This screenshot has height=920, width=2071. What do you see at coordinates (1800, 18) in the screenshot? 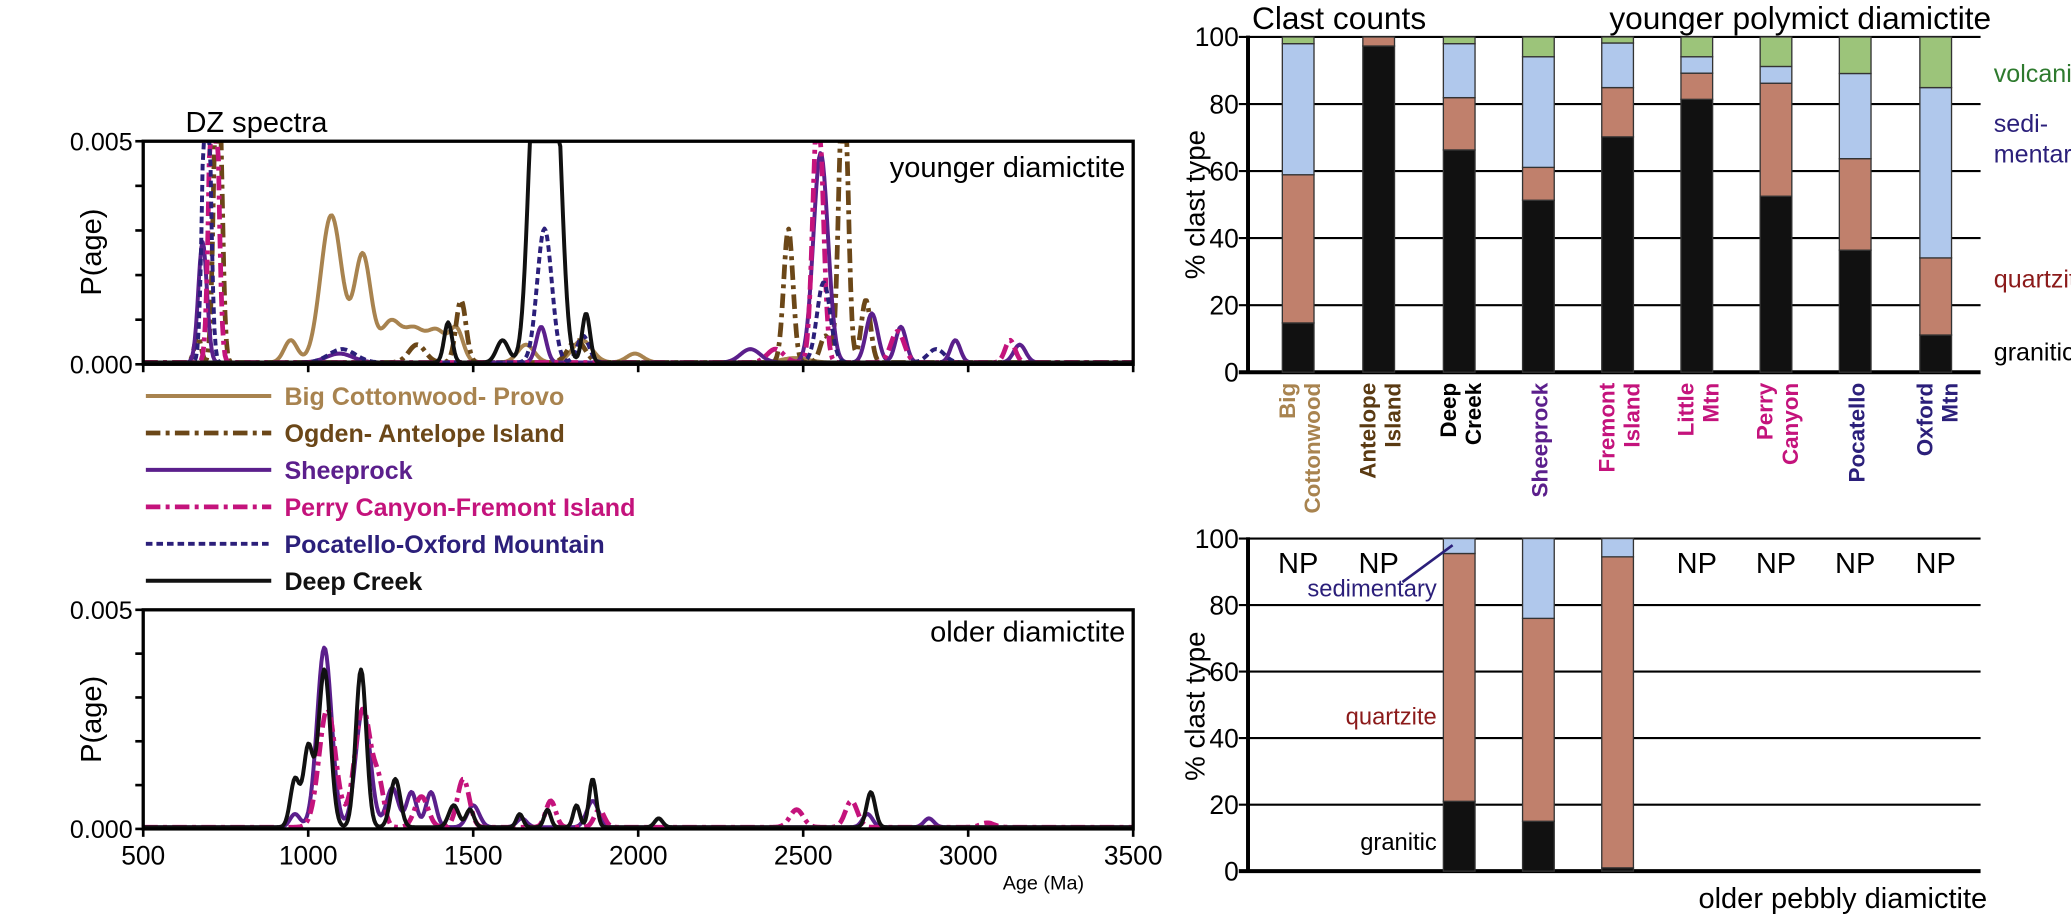
I see `clast-top-panel-label: younger polymict diamictite` at bounding box center [1800, 18].